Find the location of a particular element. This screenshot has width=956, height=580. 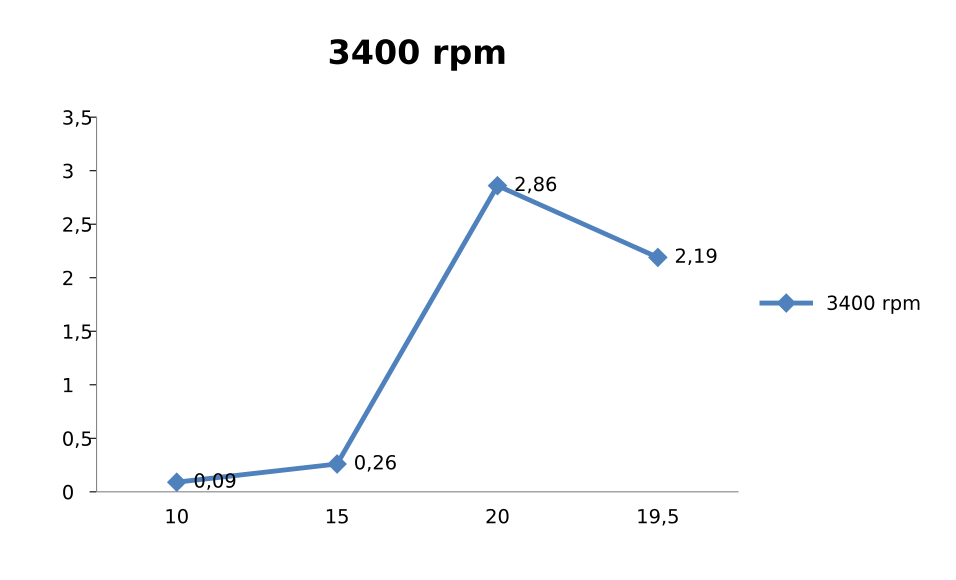

chart-title: 3400 rpm is located at coordinates (417, 55).